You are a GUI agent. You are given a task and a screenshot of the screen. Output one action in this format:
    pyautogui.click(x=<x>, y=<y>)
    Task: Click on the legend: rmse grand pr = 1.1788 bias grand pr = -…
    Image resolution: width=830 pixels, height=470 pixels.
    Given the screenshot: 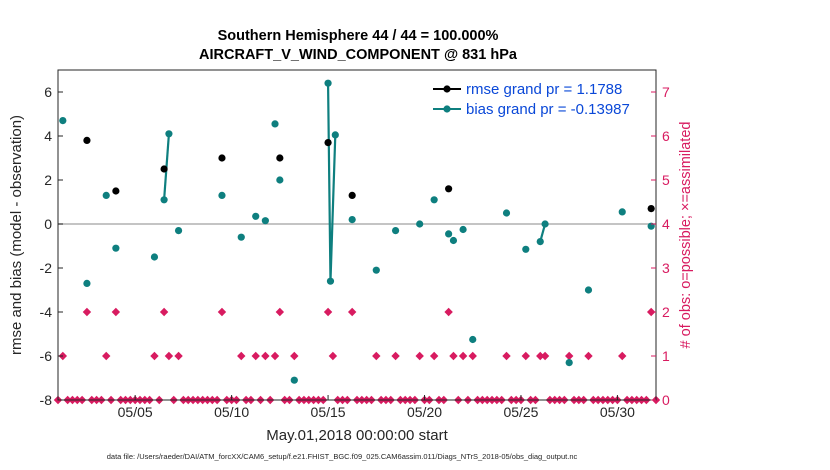 What is the action you would take?
    pyautogui.click(x=538, y=97)
    